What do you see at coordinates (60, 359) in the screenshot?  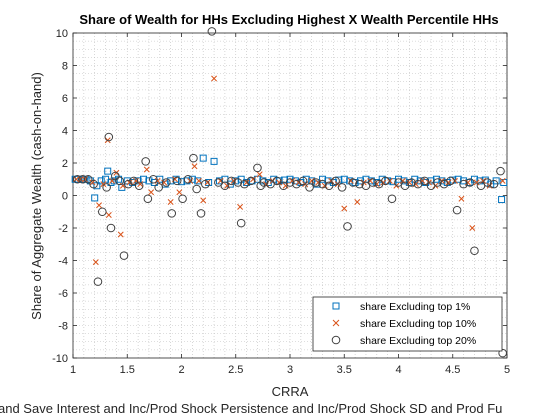 I see `y-tick-label: -10` at bounding box center [60, 359].